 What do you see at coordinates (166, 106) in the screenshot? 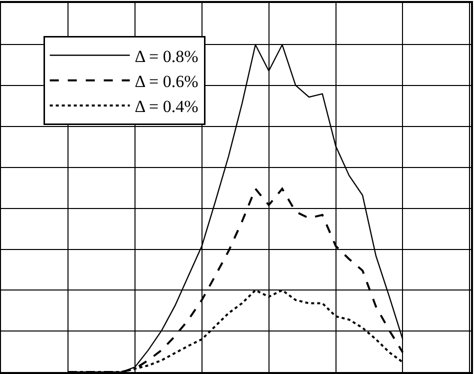
I see `legend-label: Δ = 0.4%` at bounding box center [166, 106].